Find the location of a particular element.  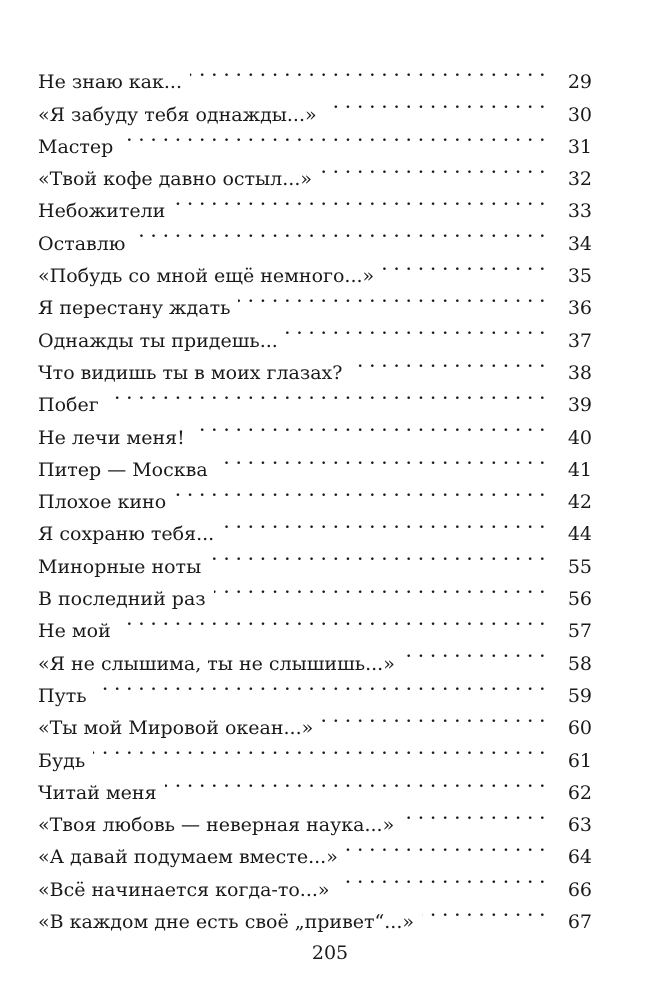

toc-entry: В последний раз56 is located at coordinates (315, 591).